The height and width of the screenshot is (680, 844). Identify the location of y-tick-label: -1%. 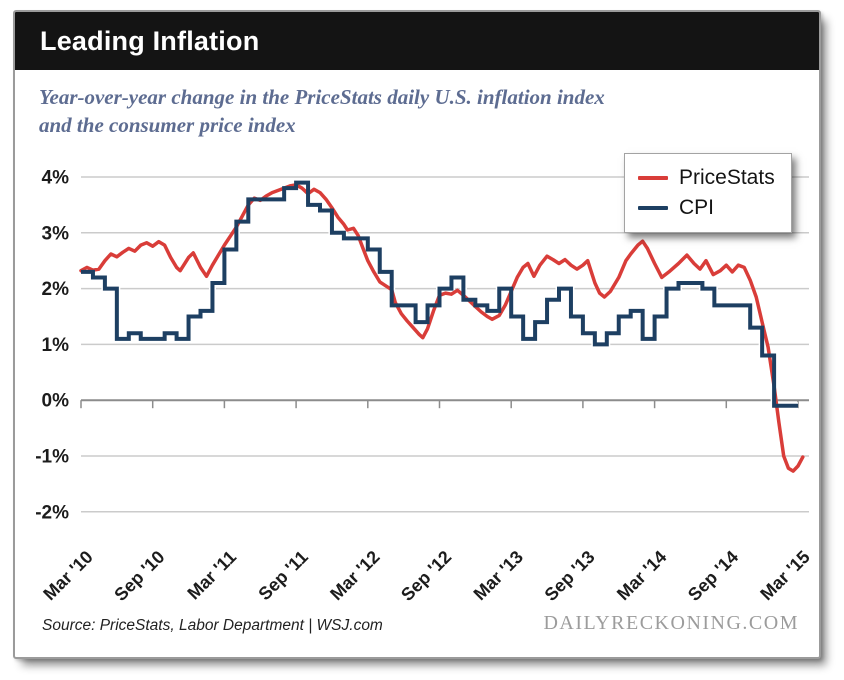
(52, 457).